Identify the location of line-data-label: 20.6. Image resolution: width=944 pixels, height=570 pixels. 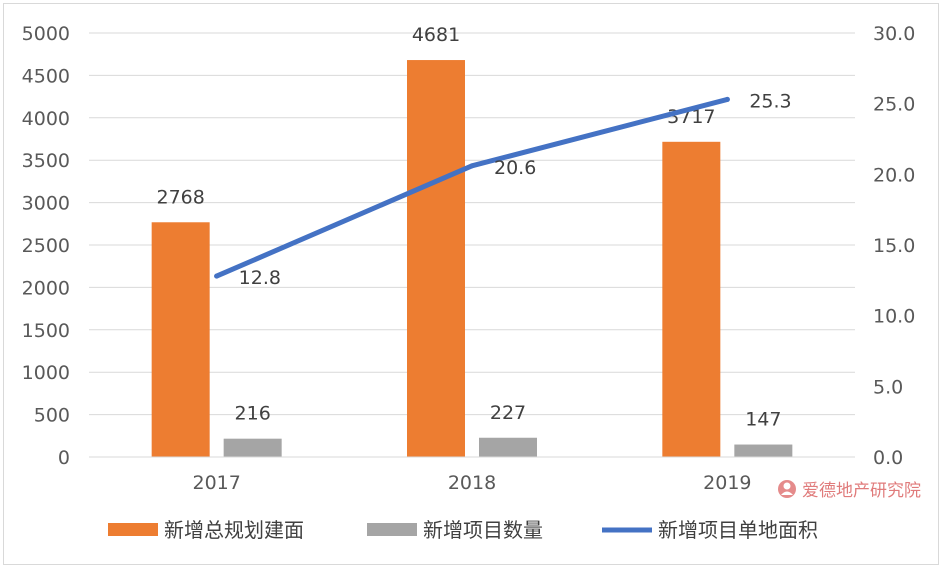
(515, 168).